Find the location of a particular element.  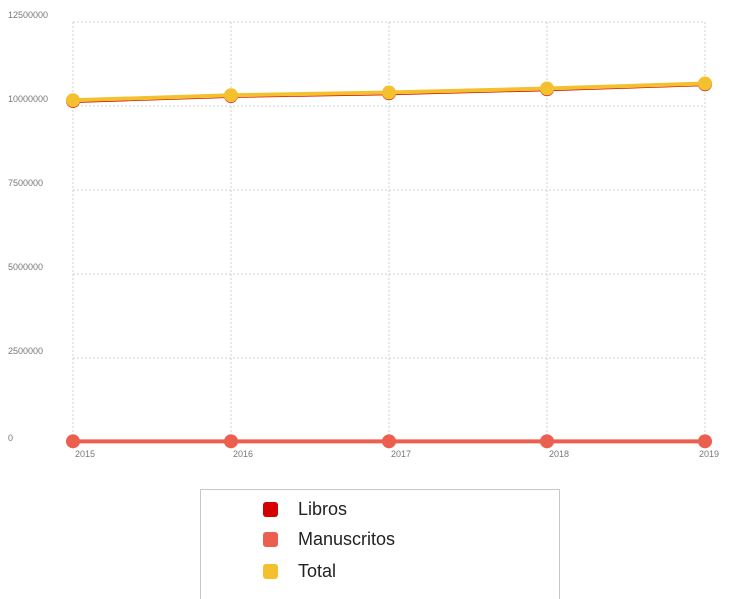

y-tick-label: 0 is located at coordinates (10, 438).